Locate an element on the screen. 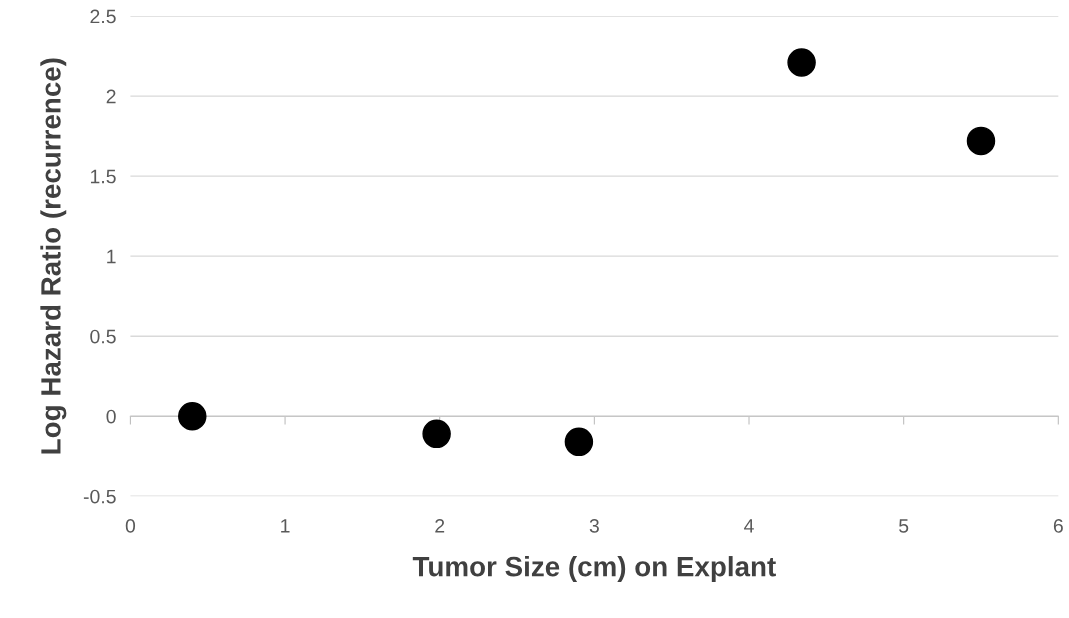 Image resolution: width=1069 pixels, height=618 pixels. y-tick-label: 2 is located at coordinates (111, 96).